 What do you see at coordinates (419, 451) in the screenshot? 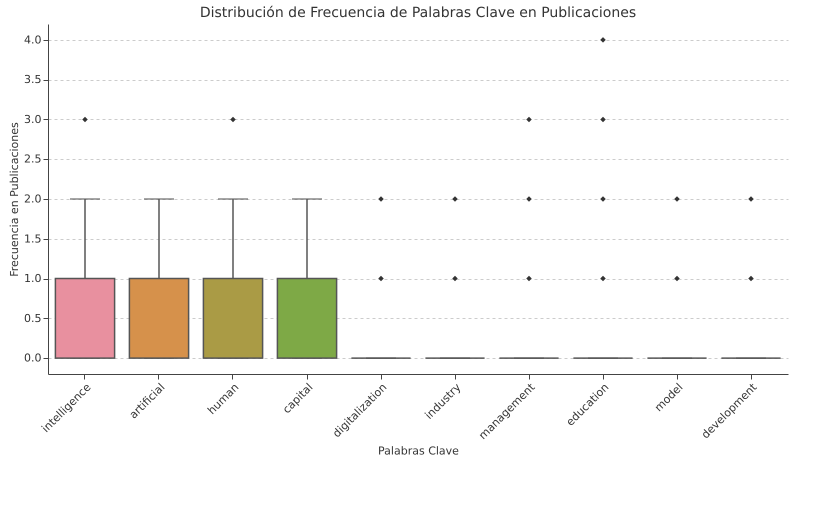
I see `x-axis-title: Palabras Clave` at bounding box center [419, 451].